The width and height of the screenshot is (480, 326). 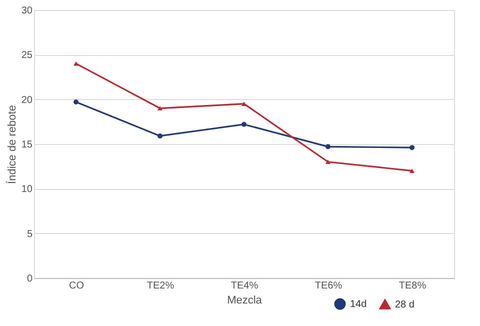 I want to click on legend-label: 28 d, so click(x=404, y=304).